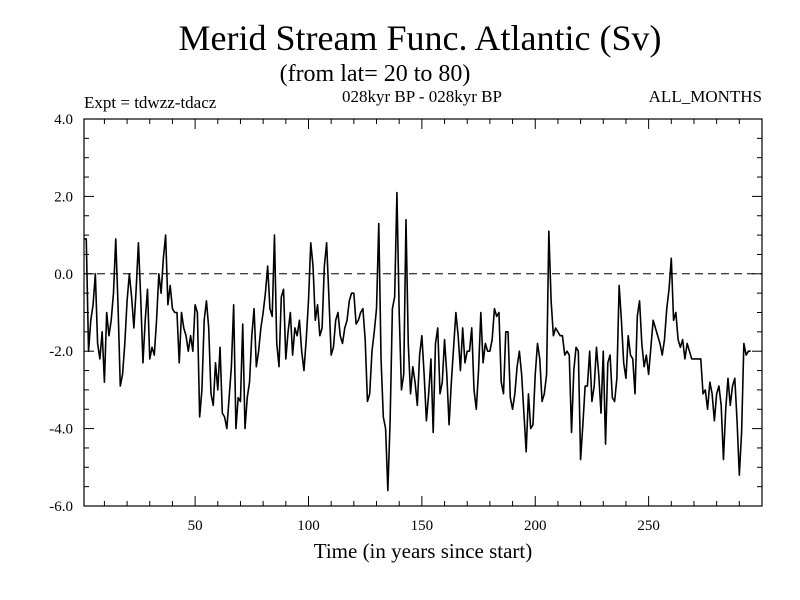 The image size is (800, 600). What do you see at coordinates (648, 526) in the screenshot?
I see `x-tick-label: 250` at bounding box center [648, 526].